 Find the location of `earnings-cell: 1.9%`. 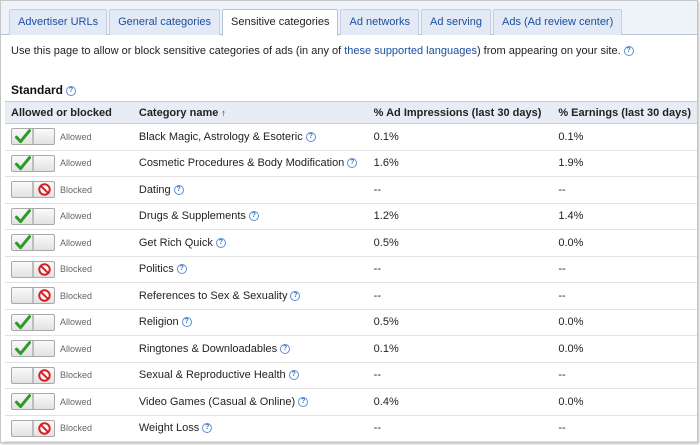

earnings-cell: 1.9% is located at coordinates (624, 163).